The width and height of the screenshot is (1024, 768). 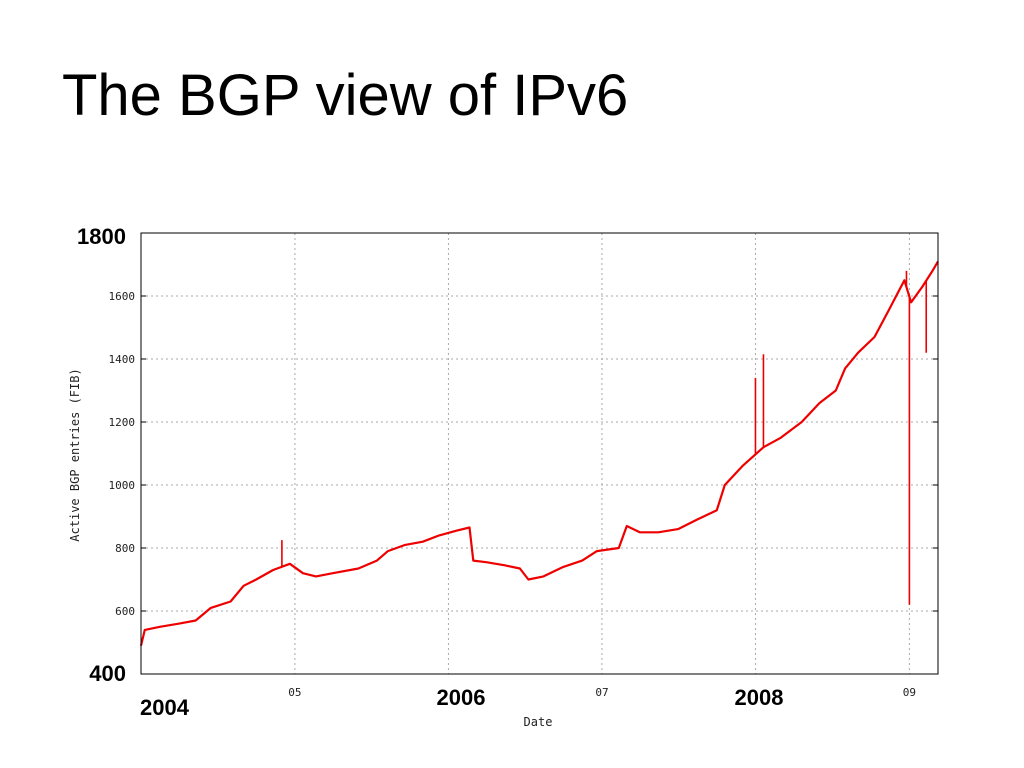 What do you see at coordinates (538, 722) in the screenshot?
I see `x-axis-label: Date` at bounding box center [538, 722].